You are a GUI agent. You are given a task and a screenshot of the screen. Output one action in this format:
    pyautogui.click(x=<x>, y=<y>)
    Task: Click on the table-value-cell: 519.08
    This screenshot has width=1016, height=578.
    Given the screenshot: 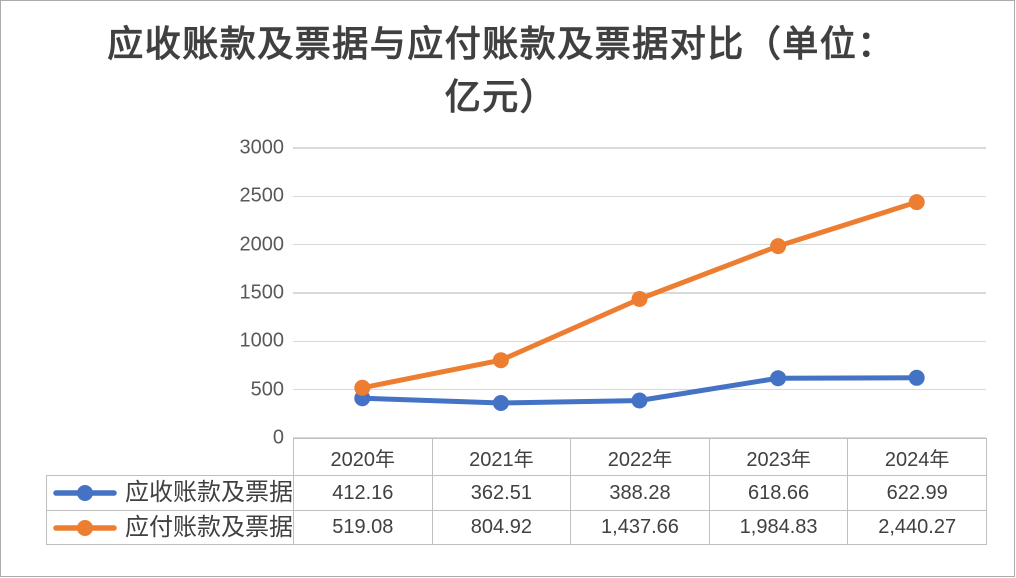 What is the action you would take?
    pyautogui.click(x=363, y=527)
    